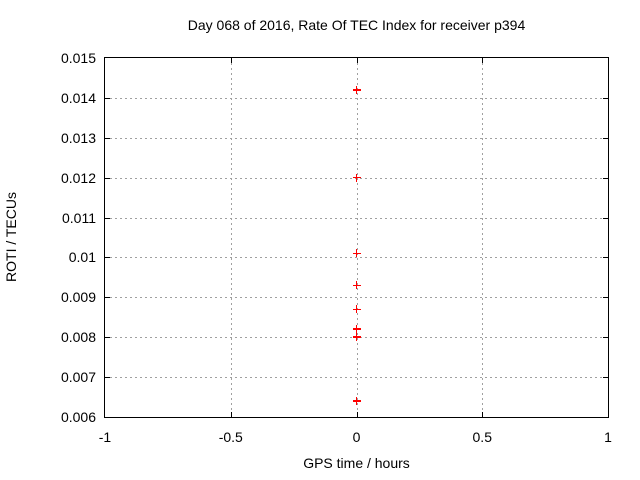  What do you see at coordinates (78, 58) in the screenshot?
I see `y-tick-label: 0.015` at bounding box center [78, 58].